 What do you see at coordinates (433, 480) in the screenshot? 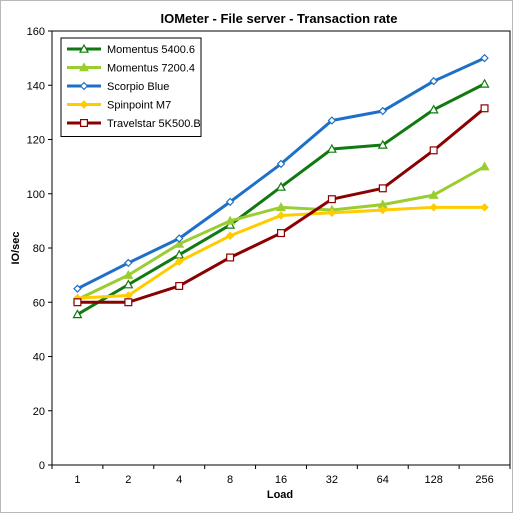
I see `x-tick-label: 128` at bounding box center [433, 480].